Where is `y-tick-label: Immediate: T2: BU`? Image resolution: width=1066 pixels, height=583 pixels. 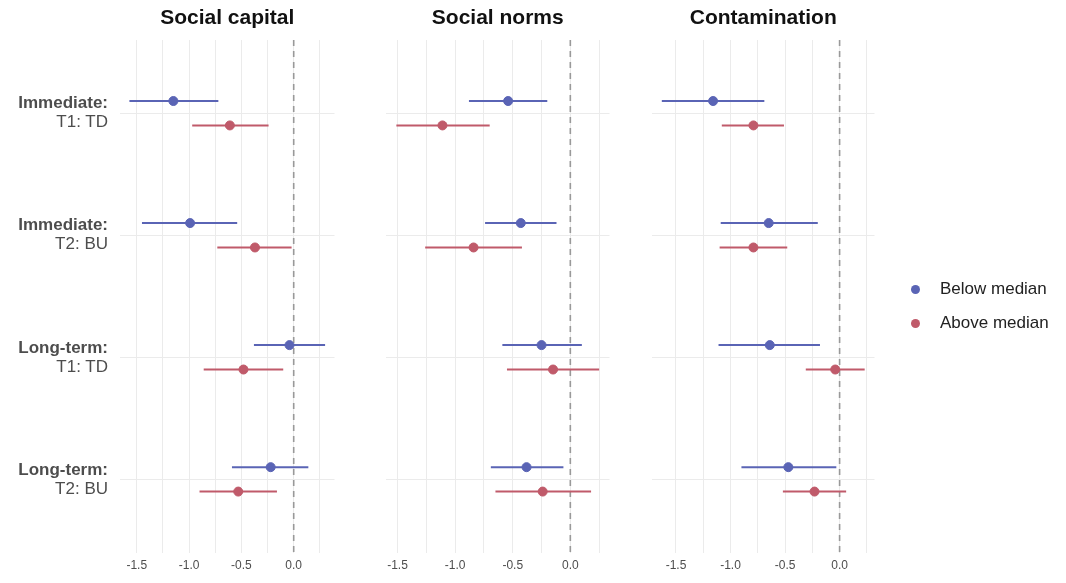 y-tick-label: Immediate: T2: BU is located at coordinates (63, 234).